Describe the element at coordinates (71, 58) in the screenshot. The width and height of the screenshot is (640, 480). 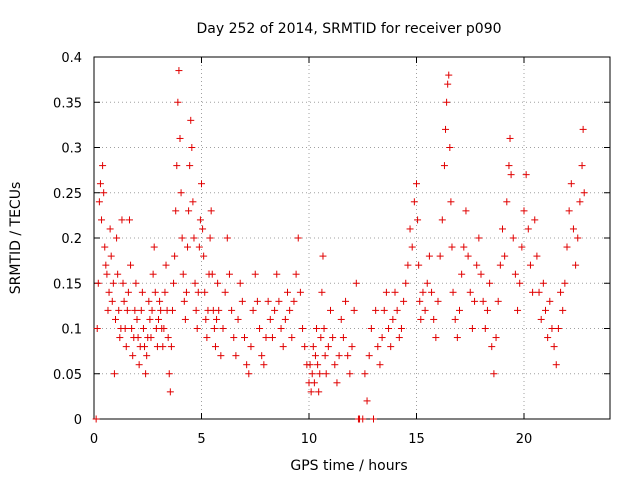
I see `y-tick-label: 0.4` at that location.